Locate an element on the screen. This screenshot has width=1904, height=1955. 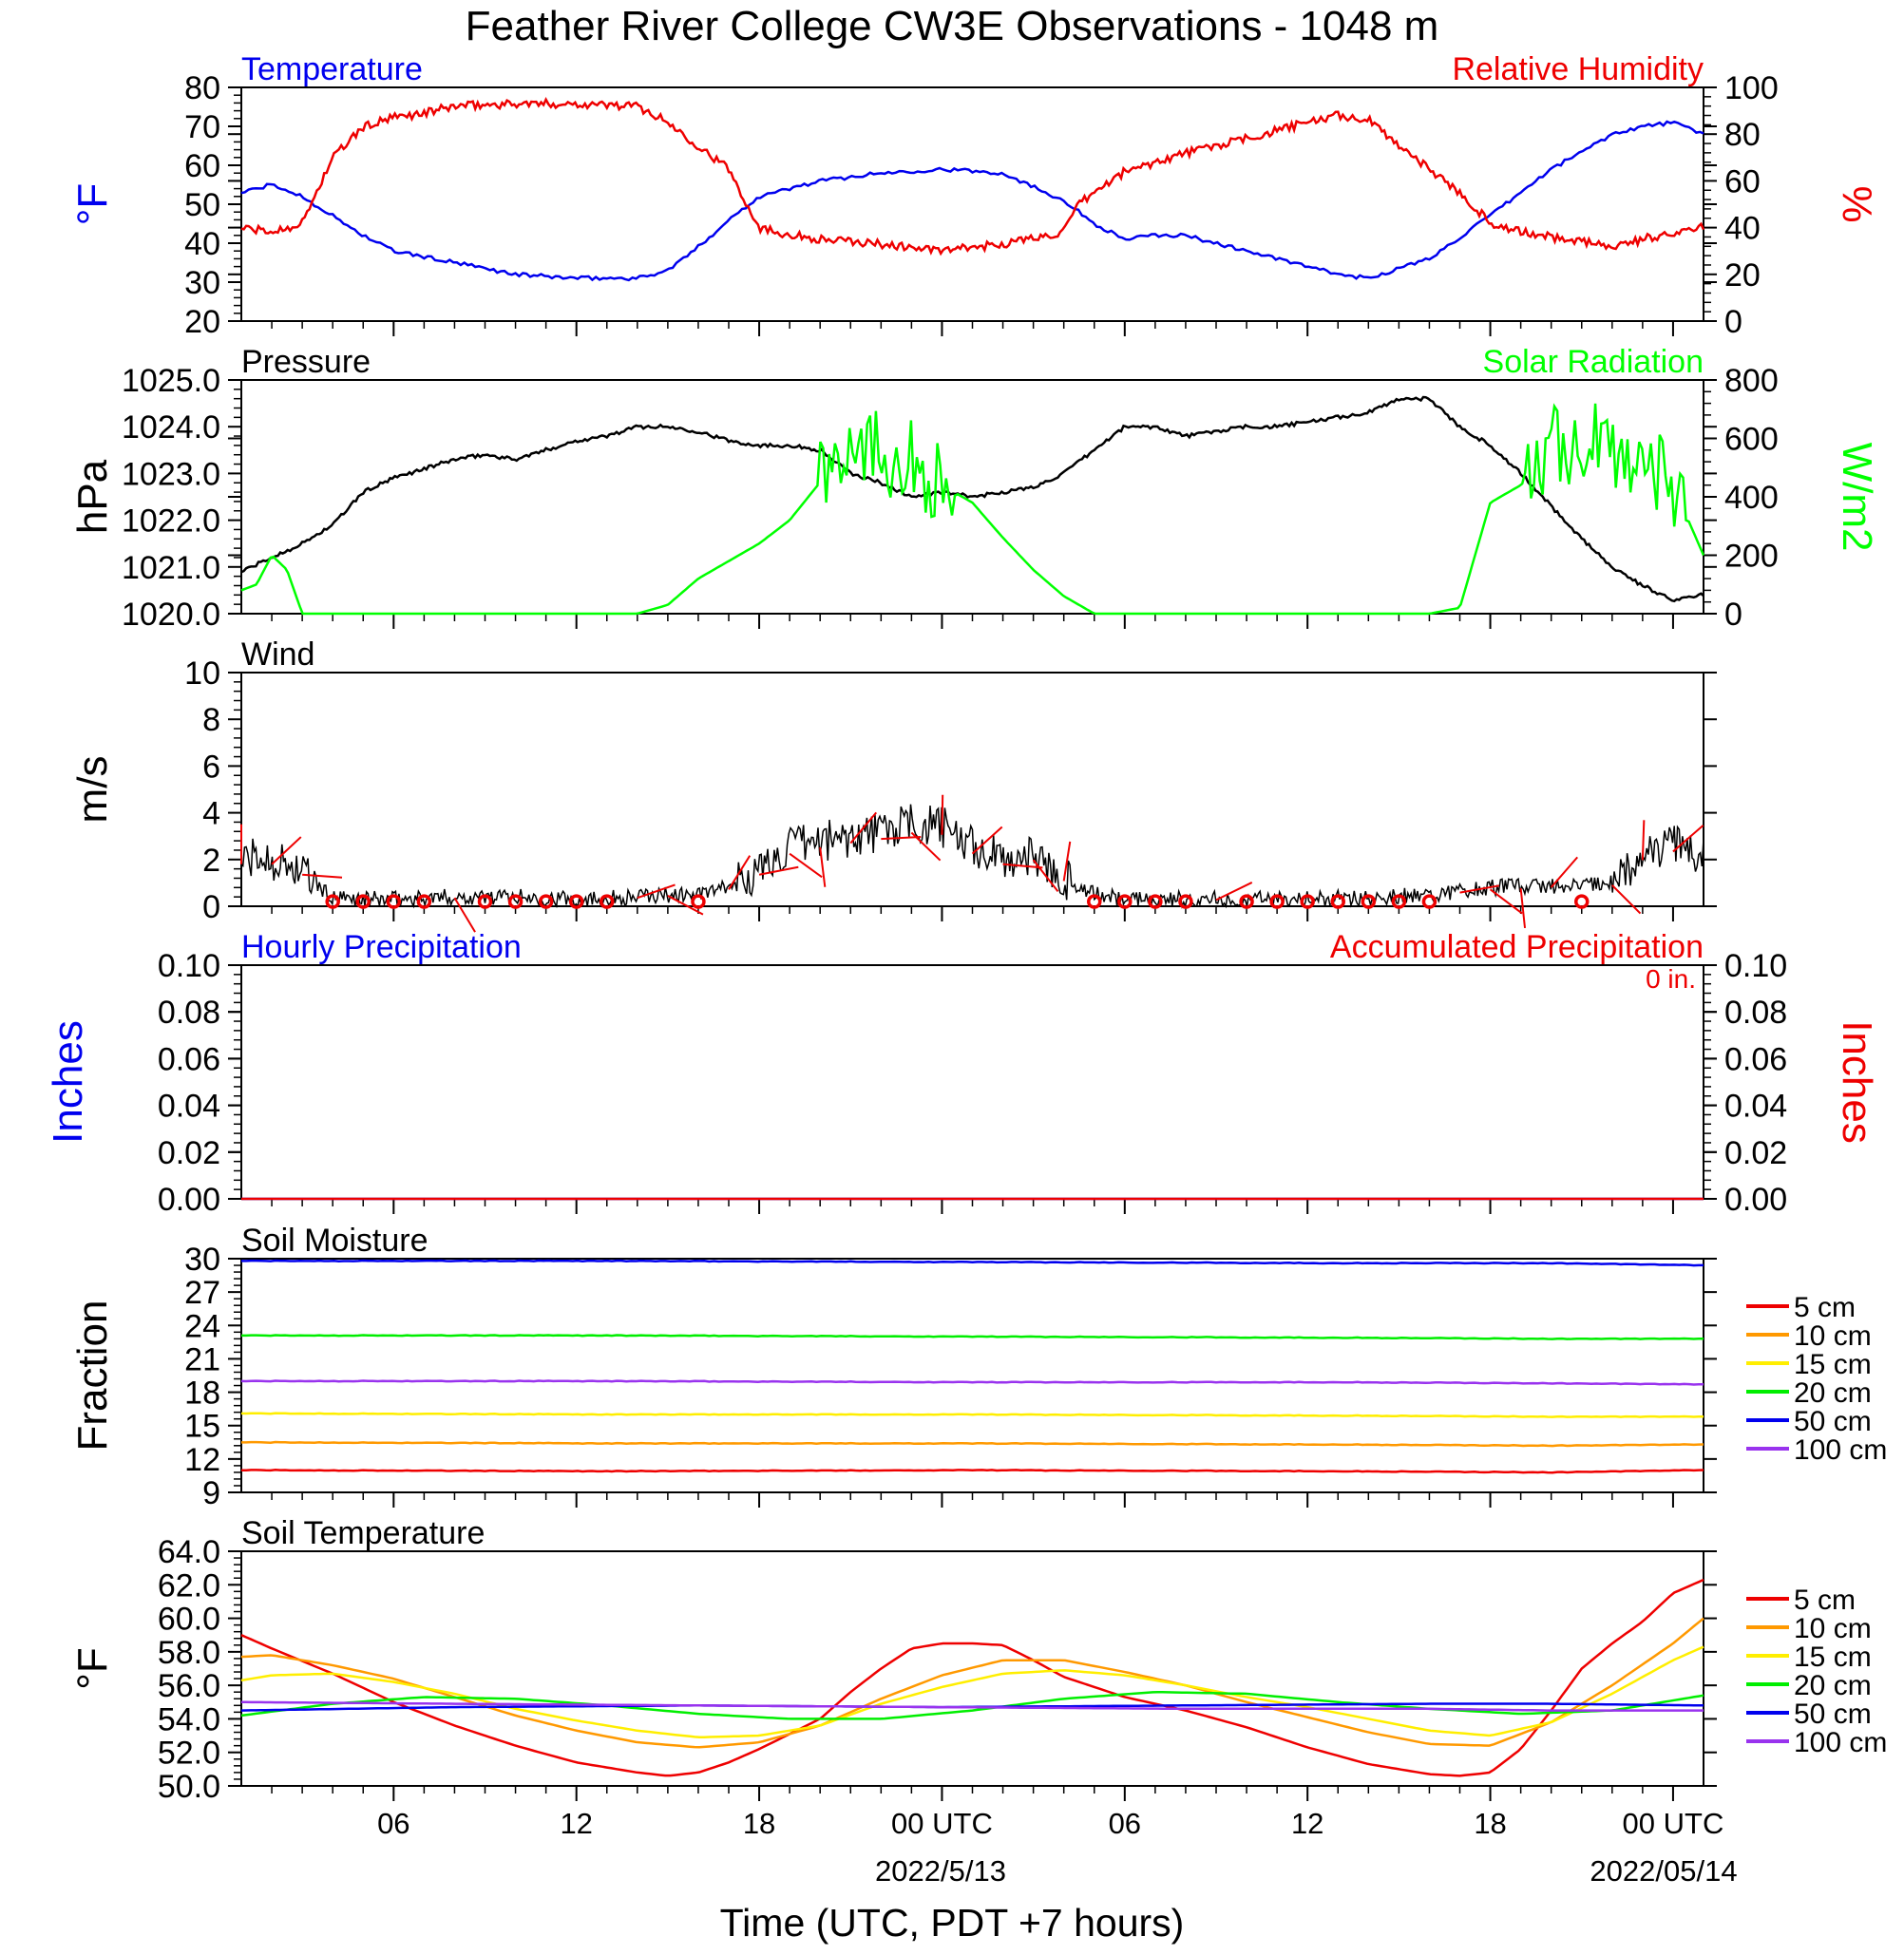
y-tick-label-left: 27 is located at coordinates (202, 1293).